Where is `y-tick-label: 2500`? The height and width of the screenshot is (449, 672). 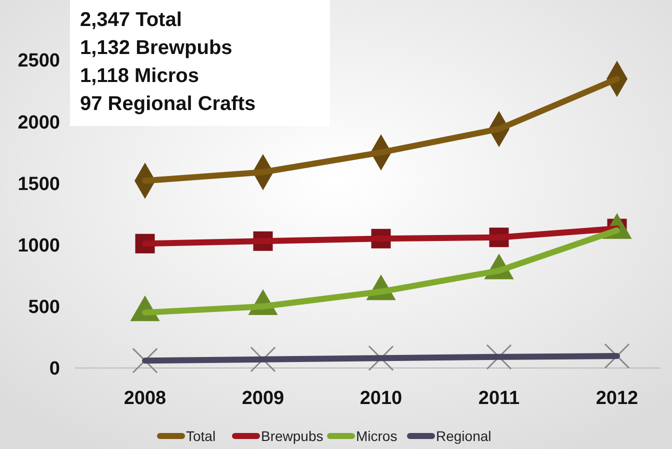 y-tick-label: 2500 is located at coordinates (39, 61).